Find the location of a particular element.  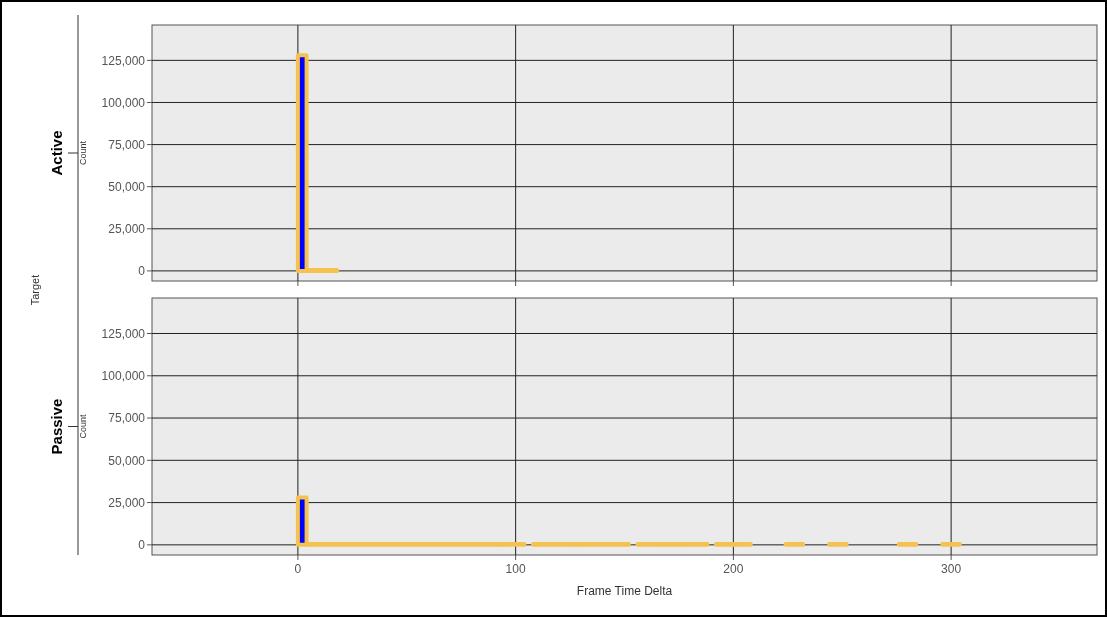

x-axis-title: Frame Time Delta is located at coordinates (624, 591).